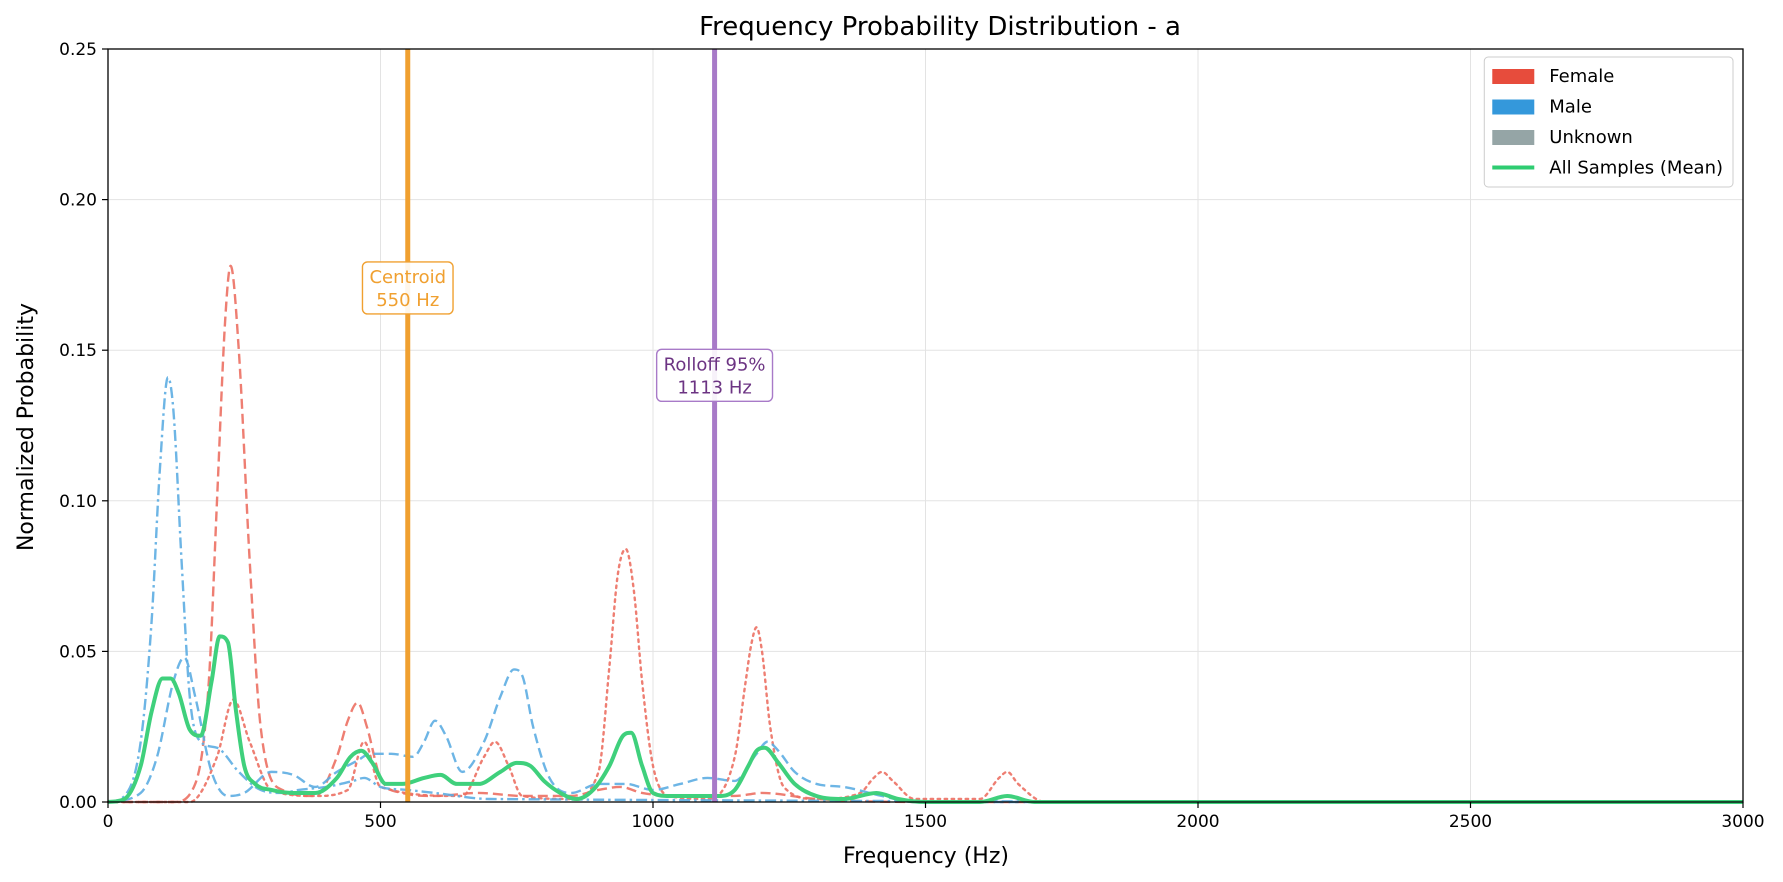  I want to click on x-axis-label: Frequency (Hz), so click(926, 856).